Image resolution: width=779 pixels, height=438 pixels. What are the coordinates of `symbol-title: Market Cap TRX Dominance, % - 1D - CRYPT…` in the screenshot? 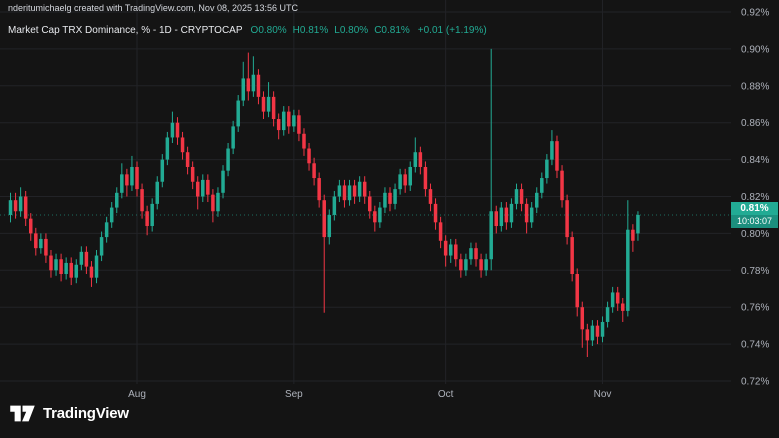 It's located at (125, 30).